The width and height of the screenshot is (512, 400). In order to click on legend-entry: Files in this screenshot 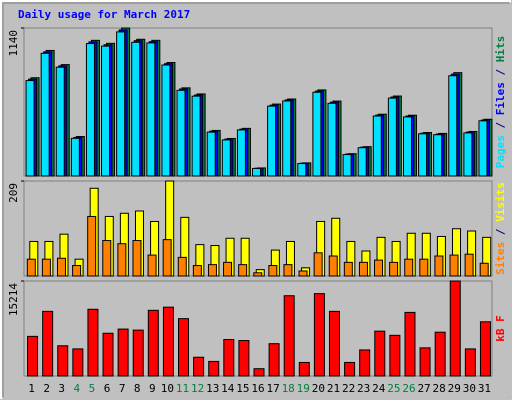, I will do `click(500, 98)`.